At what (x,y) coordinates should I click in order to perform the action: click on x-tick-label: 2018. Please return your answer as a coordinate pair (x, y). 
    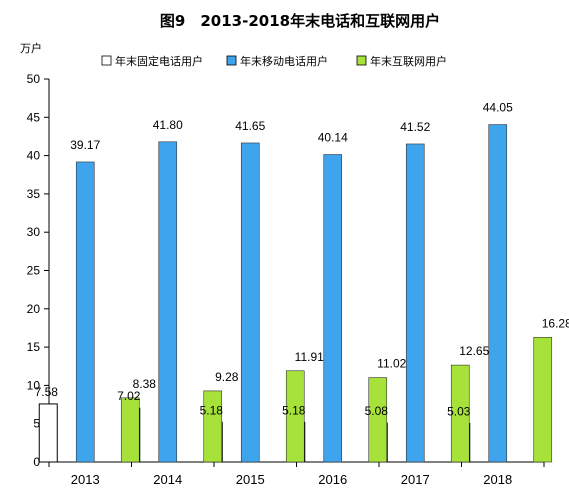
    Looking at the image, I should click on (497, 479).